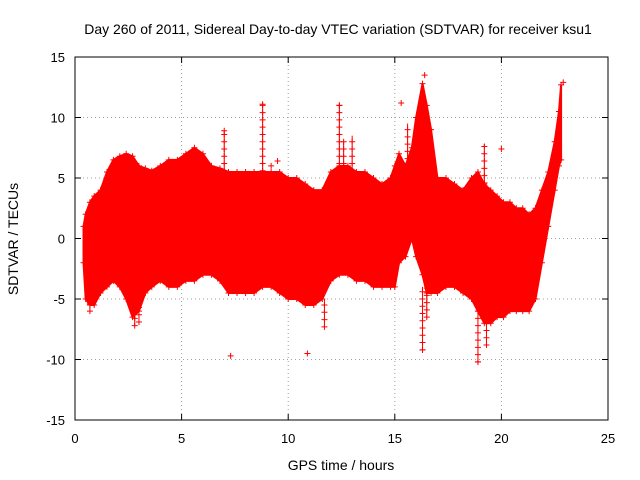 The image size is (640, 480). Describe the element at coordinates (61, 178) in the screenshot. I see `y-tick-label: 5` at that location.